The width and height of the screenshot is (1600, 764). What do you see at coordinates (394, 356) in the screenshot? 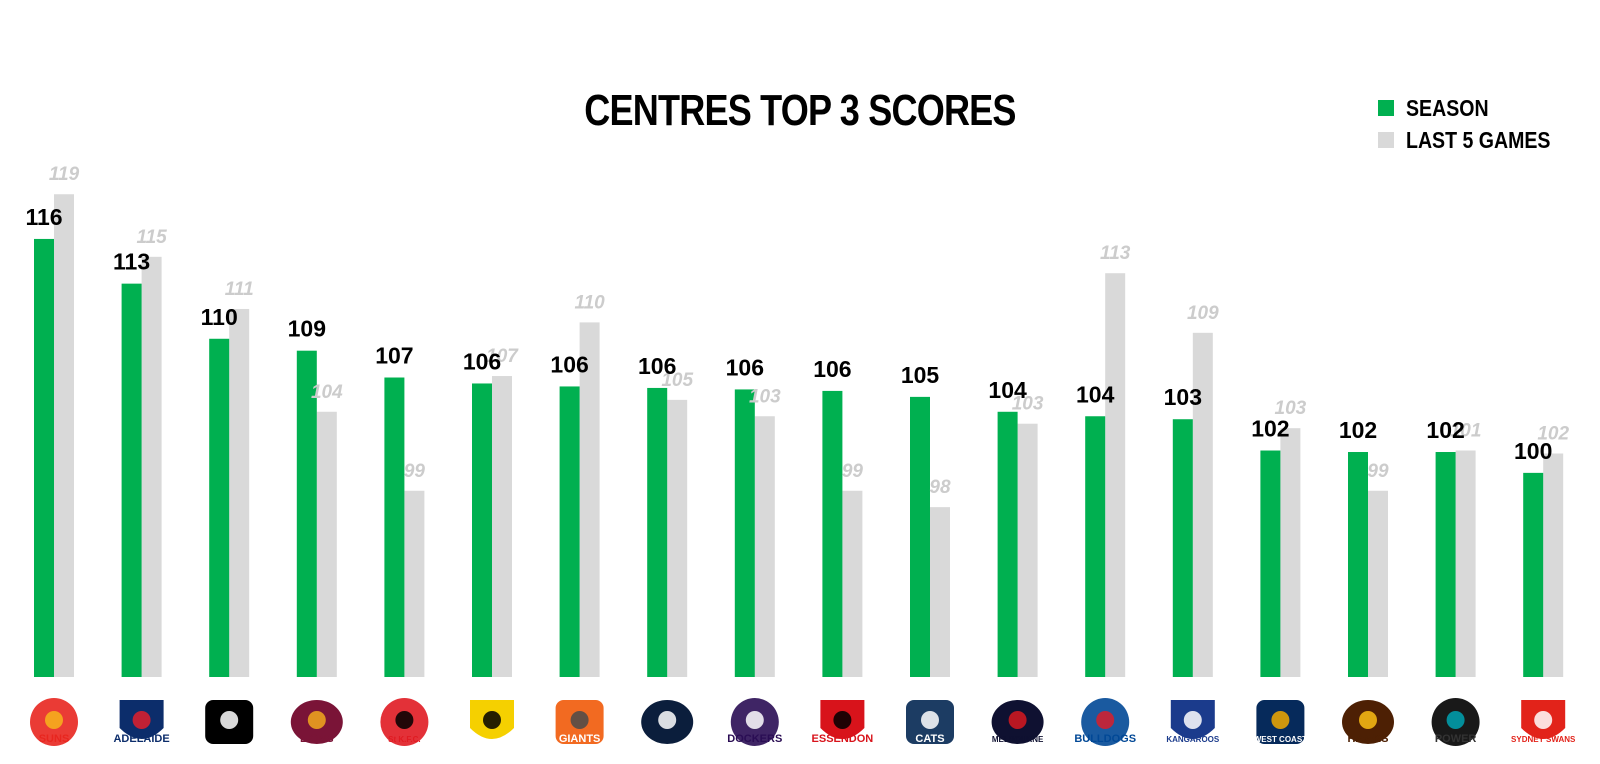
I see `data-label-season: 107` at bounding box center [394, 356].